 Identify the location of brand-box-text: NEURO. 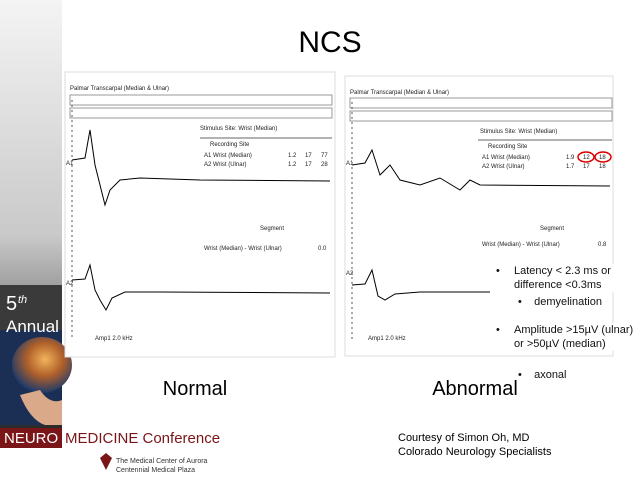
(31, 438).